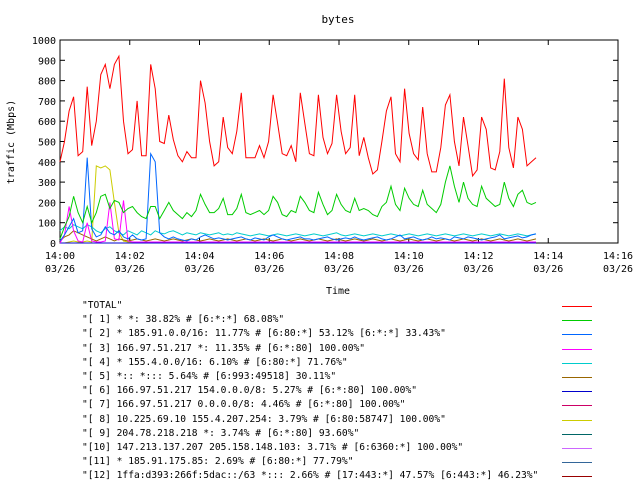  Describe the element at coordinates (337, 19) in the screenshot. I see `chart-title: bytes` at that location.